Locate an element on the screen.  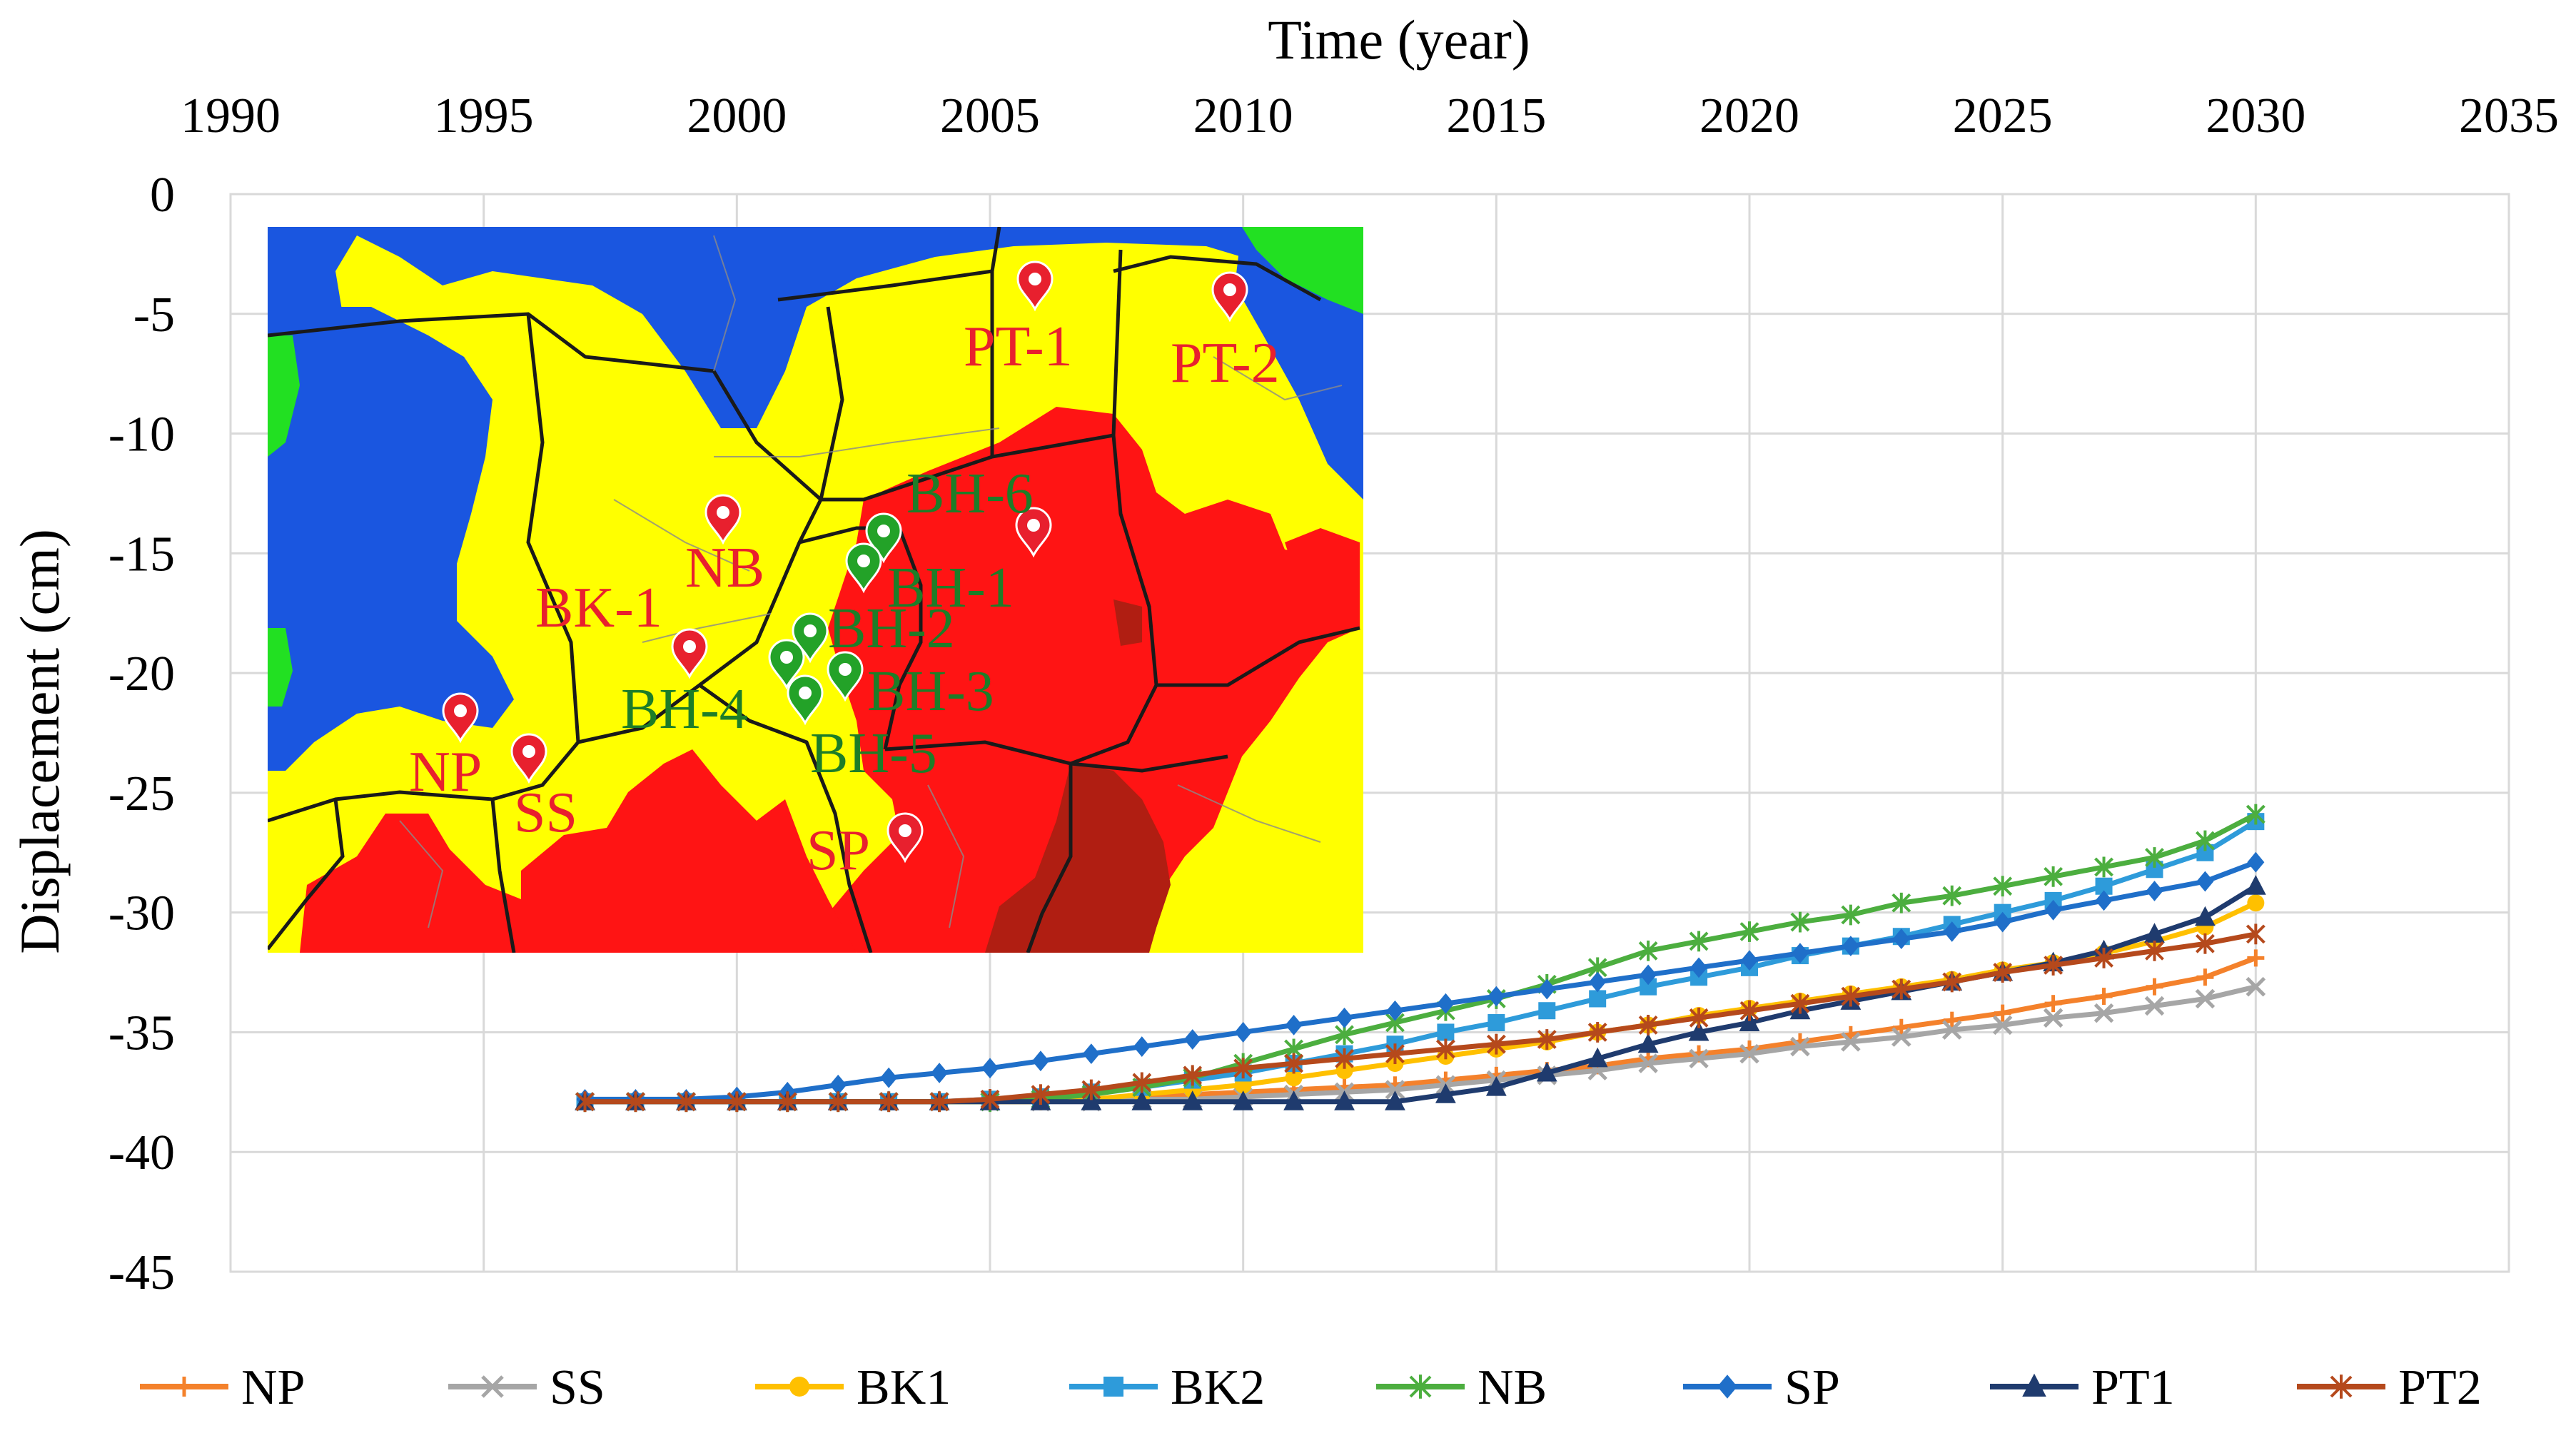
point-PT2-2019 is located at coordinates (1699, 1017).